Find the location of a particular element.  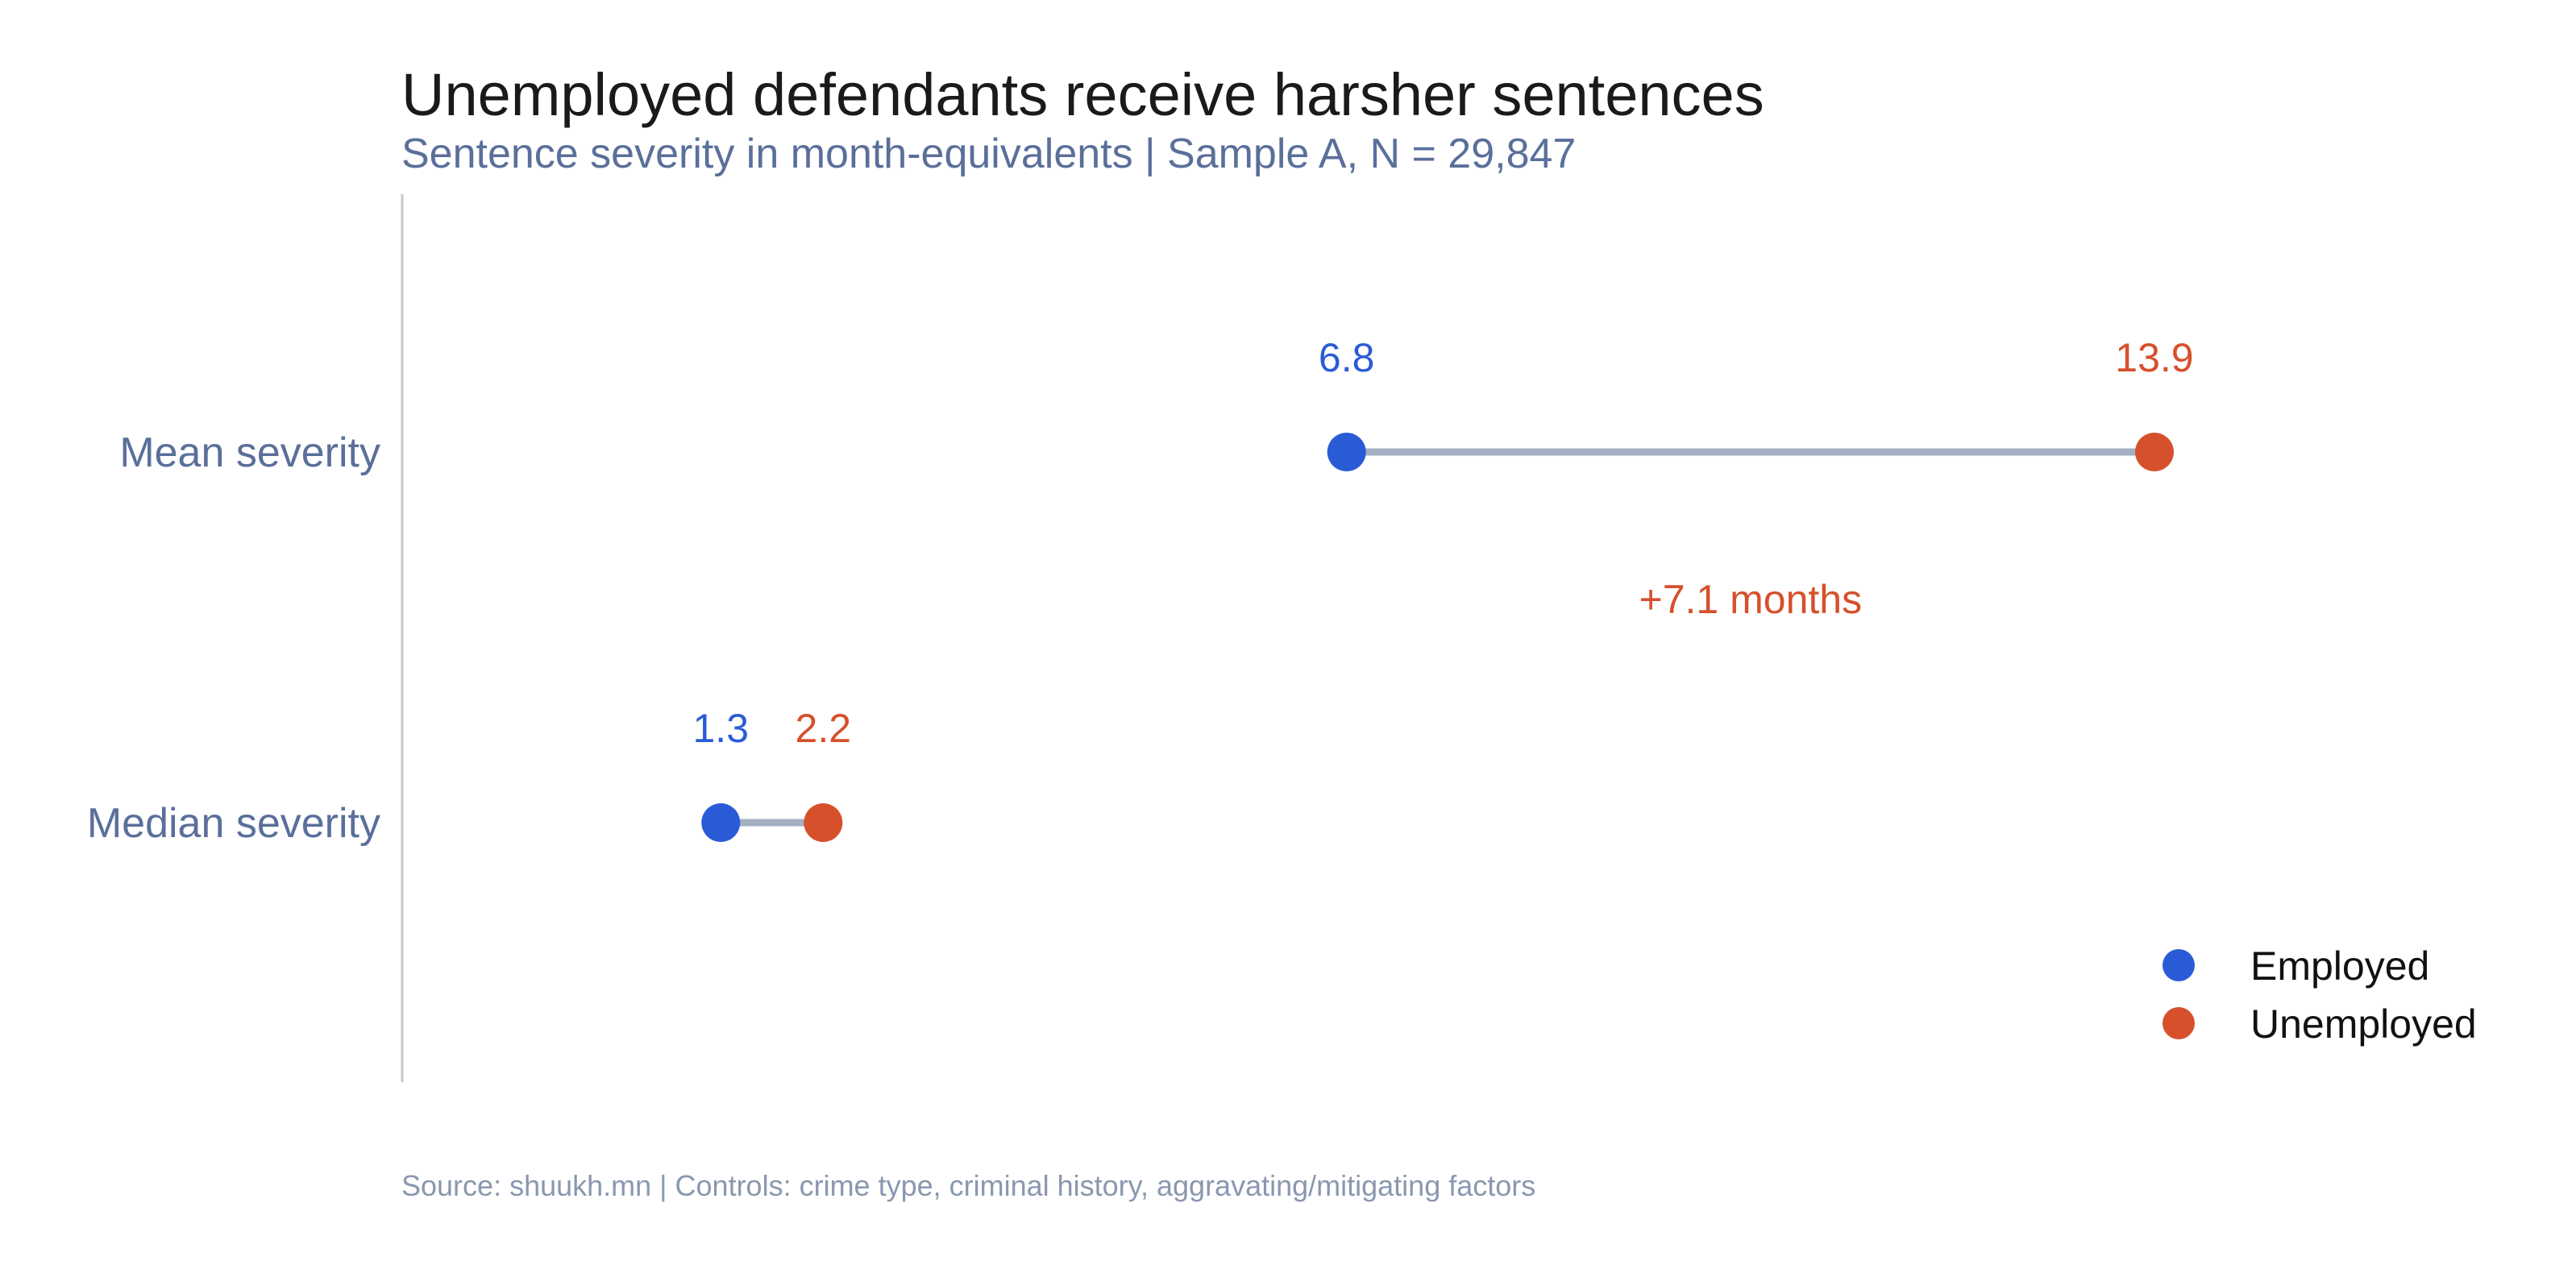

legend-marker-employed is located at coordinates (2179, 965).